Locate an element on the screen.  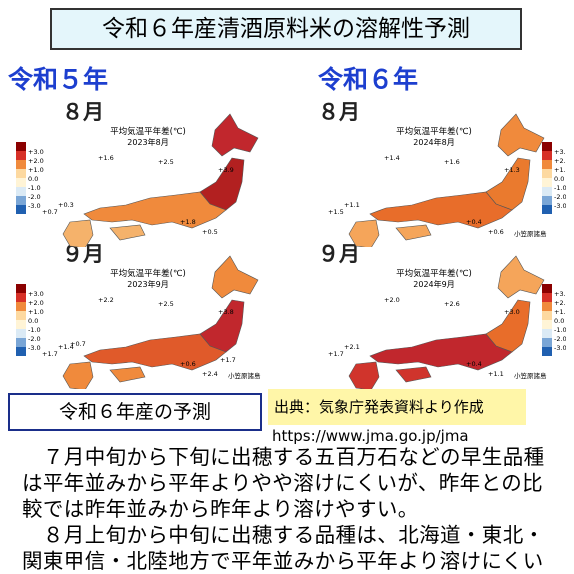
map-annotation: +2.1 is located at coordinates (352, 347).